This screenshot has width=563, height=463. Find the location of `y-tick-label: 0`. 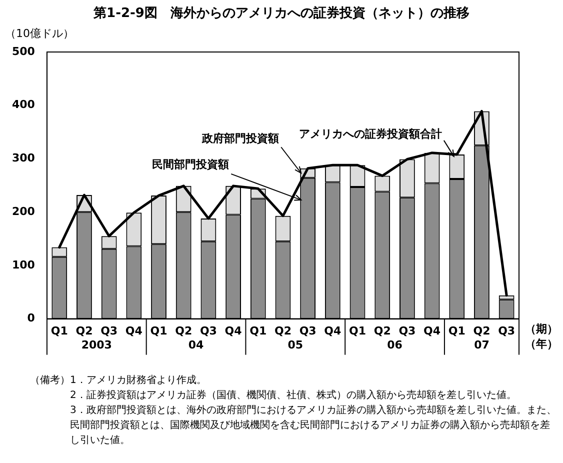

y-tick-label: 0 is located at coordinates (31, 318).